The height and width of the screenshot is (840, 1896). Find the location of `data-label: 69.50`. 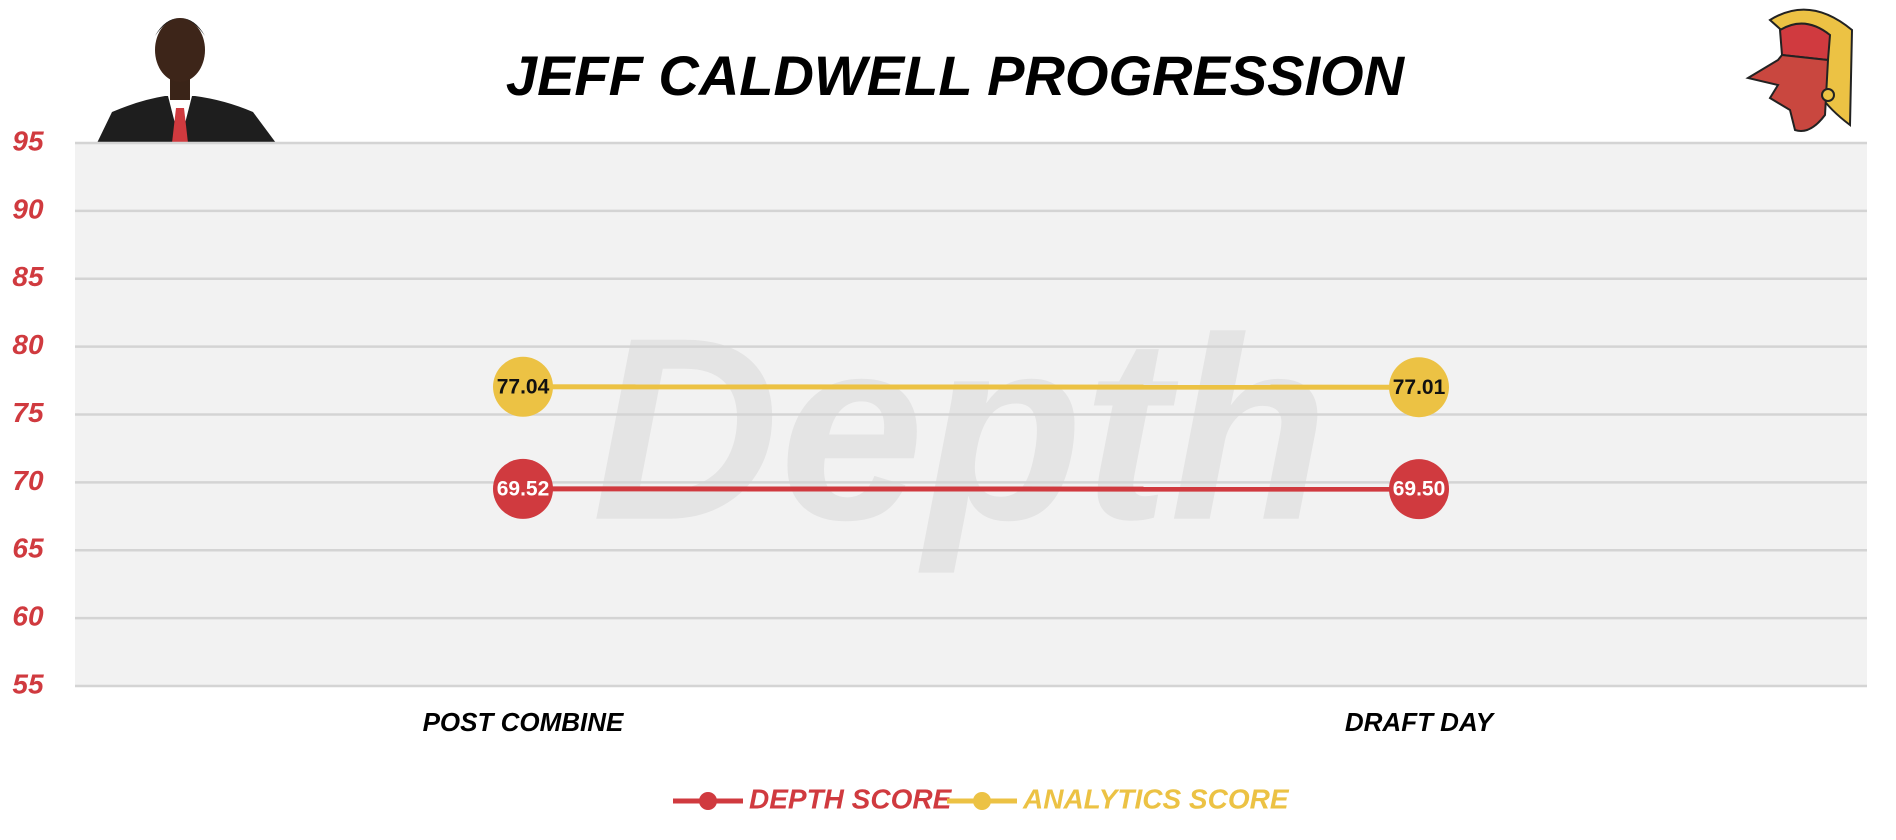

data-label: 69.50 is located at coordinates (1419, 489).